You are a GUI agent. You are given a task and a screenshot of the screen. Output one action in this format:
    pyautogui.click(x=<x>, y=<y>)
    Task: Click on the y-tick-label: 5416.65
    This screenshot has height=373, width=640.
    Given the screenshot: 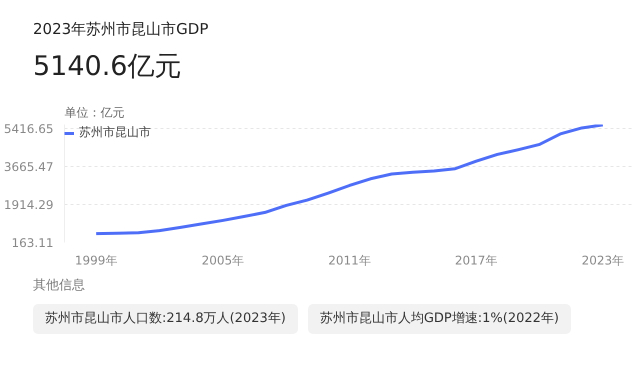 What is the action you would take?
    pyautogui.click(x=29, y=129)
    